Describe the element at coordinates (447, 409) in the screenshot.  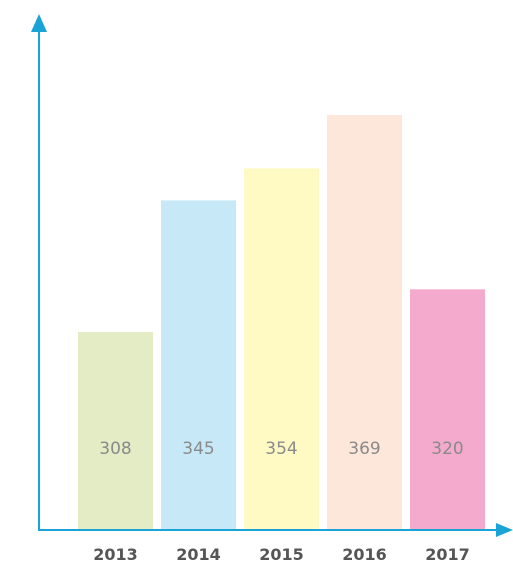
I see `bar-2017` at that location.